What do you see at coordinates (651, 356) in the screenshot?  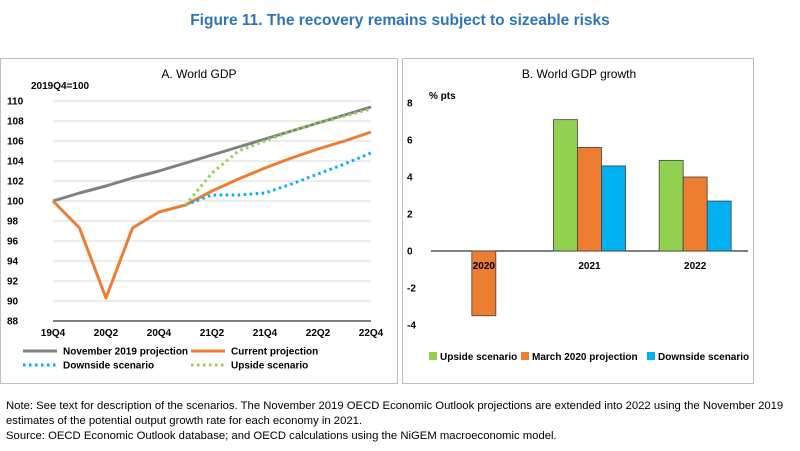 I see `legend-swatch-downside-scenario` at bounding box center [651, 356].